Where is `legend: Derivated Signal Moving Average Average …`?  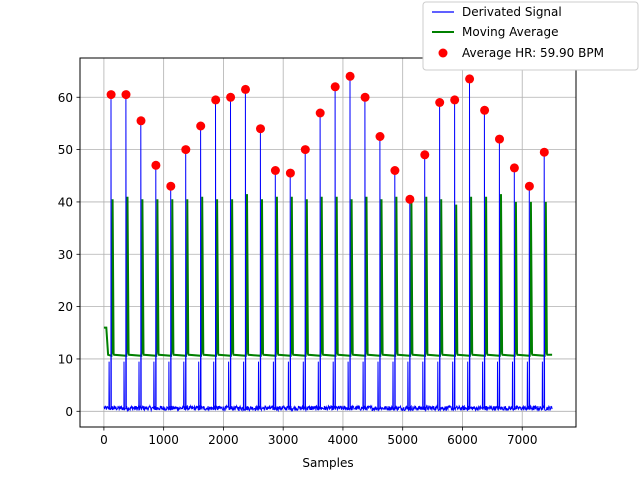
legend: Derivated Signal Moving Average Average … is located at coordinates (530, 36).